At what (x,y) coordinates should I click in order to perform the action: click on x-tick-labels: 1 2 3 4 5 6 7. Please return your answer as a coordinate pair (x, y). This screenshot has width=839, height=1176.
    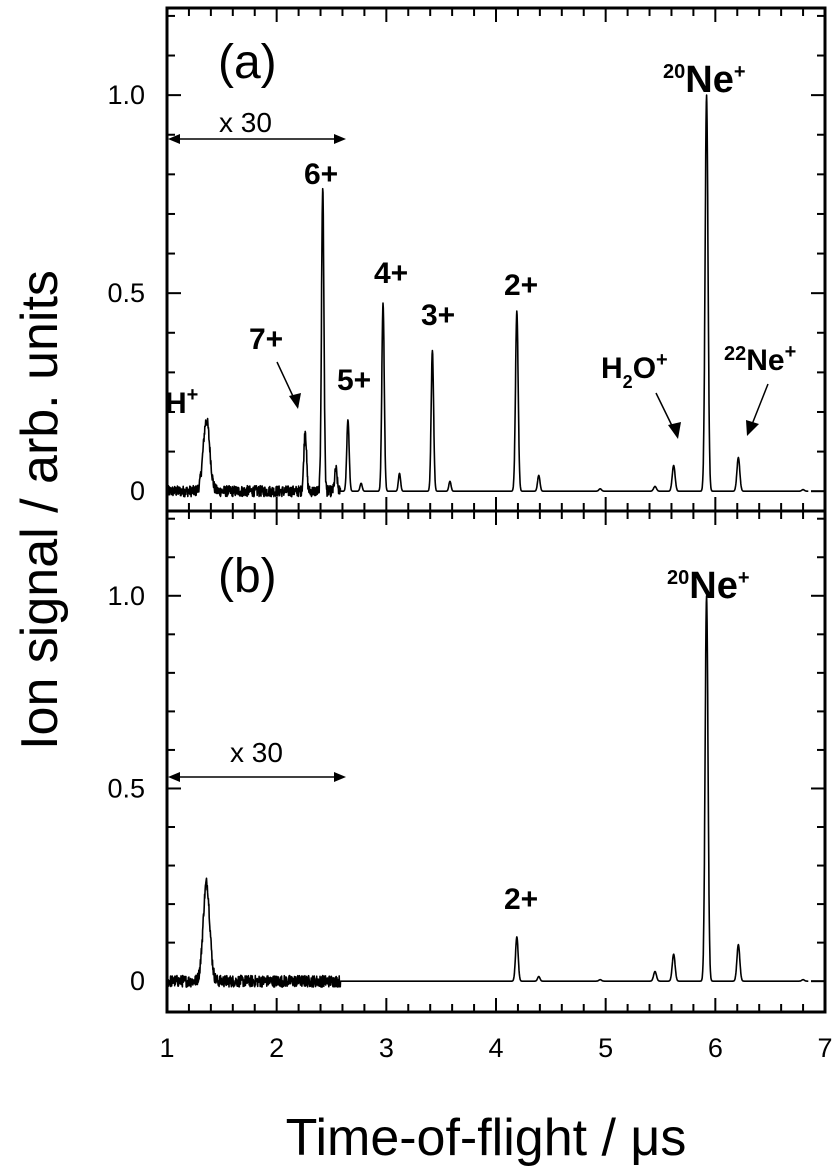
    Looking at the image, I should click on (495, 1048).